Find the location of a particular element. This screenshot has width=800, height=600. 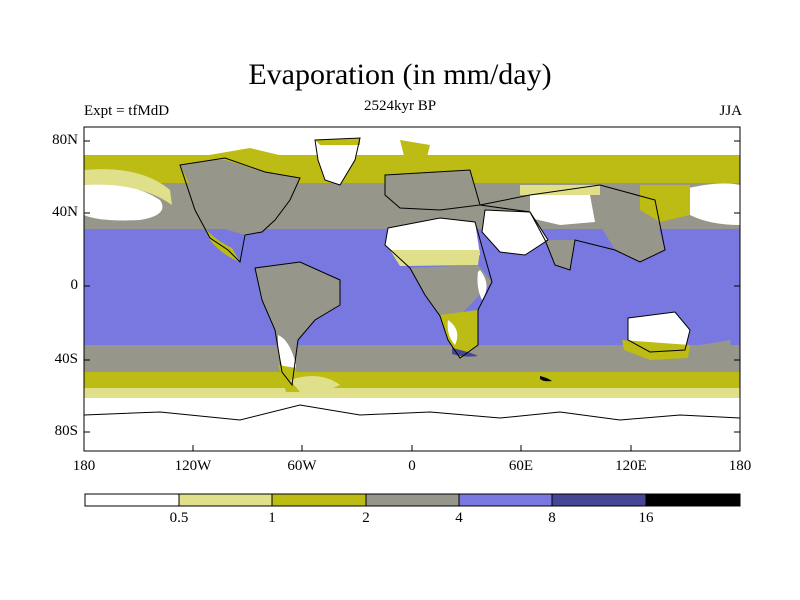

nz-grey is located at coordinates (717, 354).